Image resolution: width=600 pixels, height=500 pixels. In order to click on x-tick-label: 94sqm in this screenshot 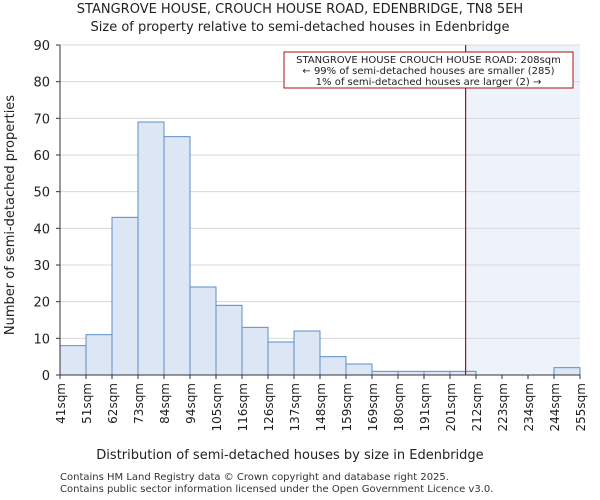, I will do `click(191, 403)`.